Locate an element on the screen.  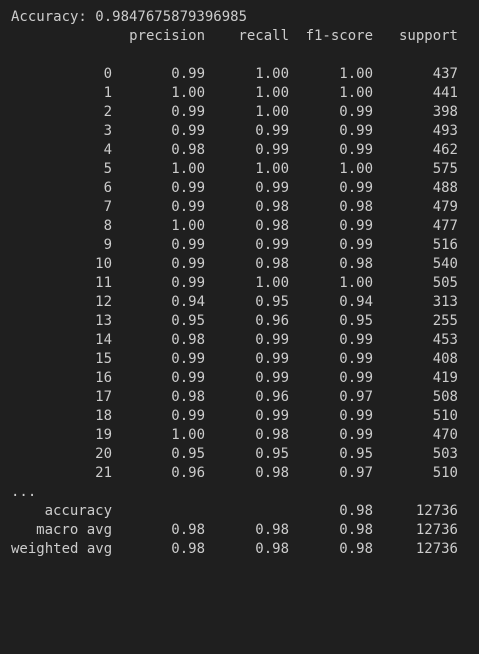
support-value: 540 is located at coordinates (445, 264).